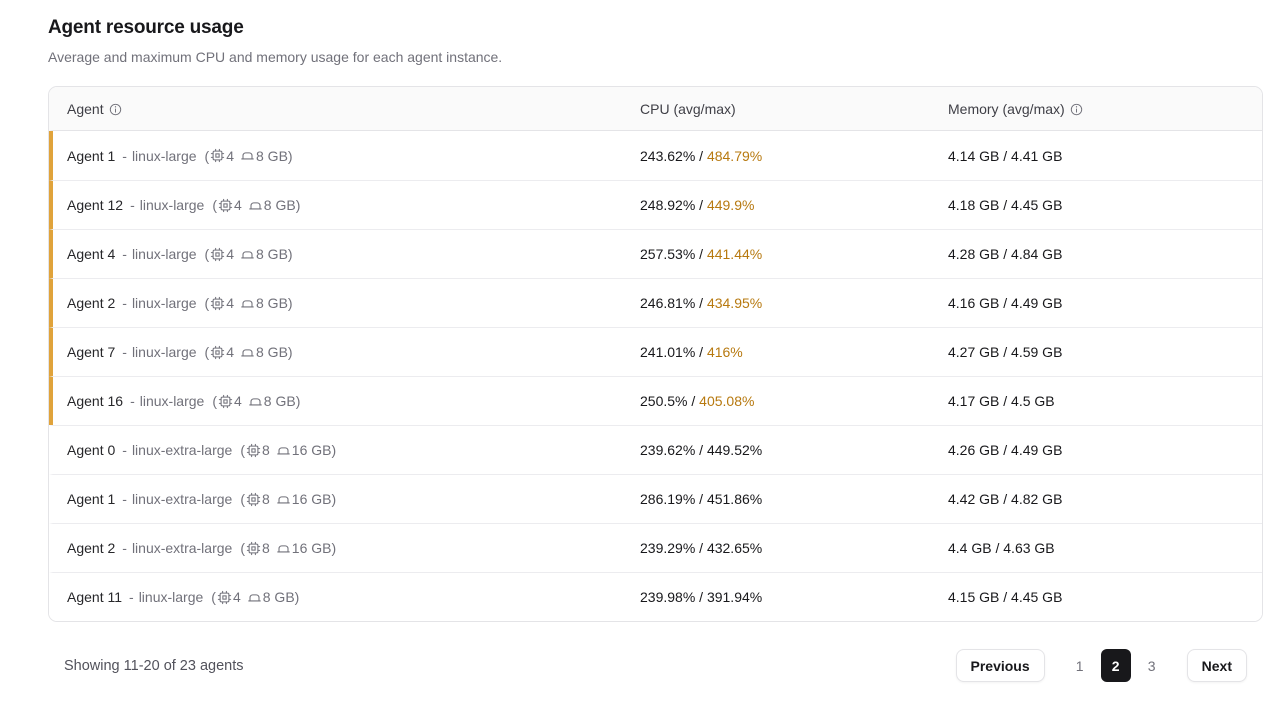  I want to click on cpu-chip-icon, so click(253, 499).